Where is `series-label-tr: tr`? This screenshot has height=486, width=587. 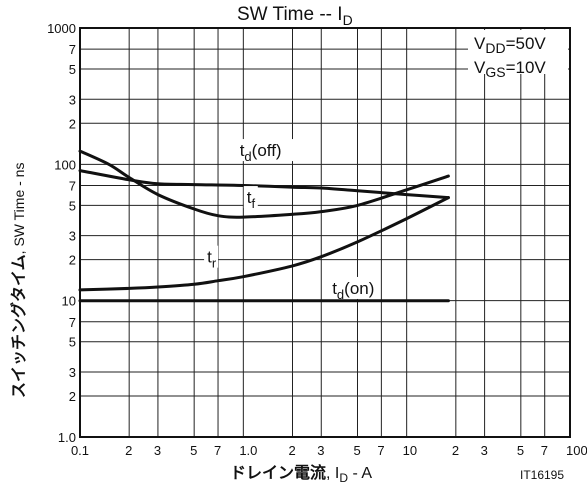 series-label-tr: tr is located at coordinates (212, 259).